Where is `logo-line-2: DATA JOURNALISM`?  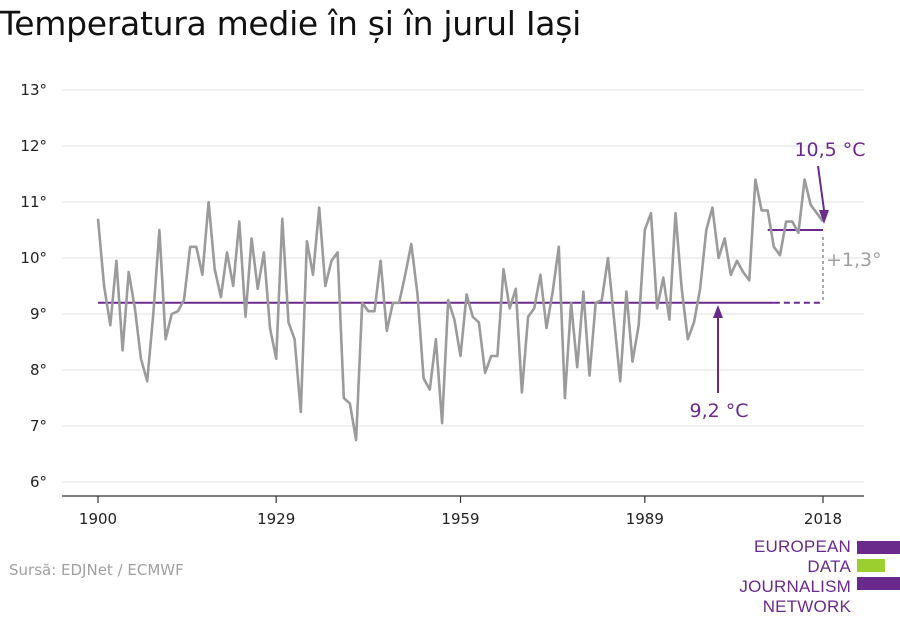
logo-line-2: DATA JOURNALISM is located at coordinates (795, 576).